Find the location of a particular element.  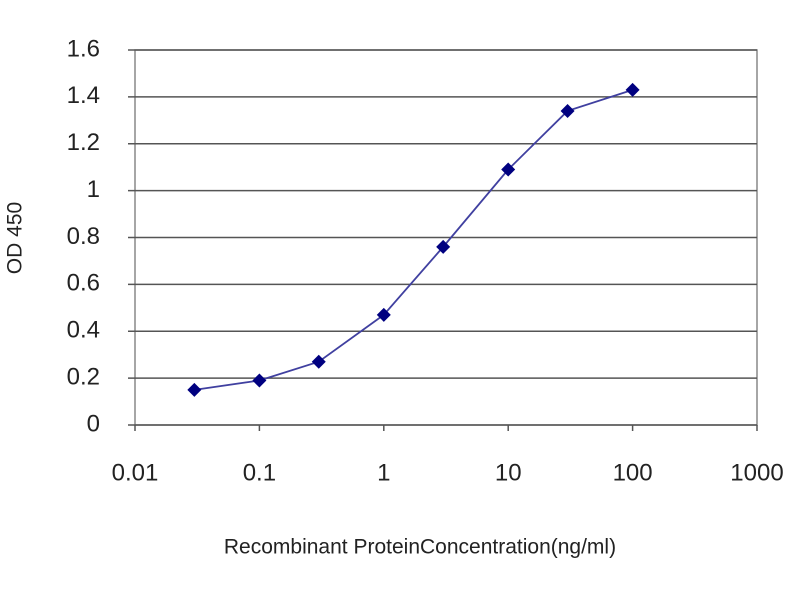

y-tick-label: 1.6 is located at coordinates (83, 48).